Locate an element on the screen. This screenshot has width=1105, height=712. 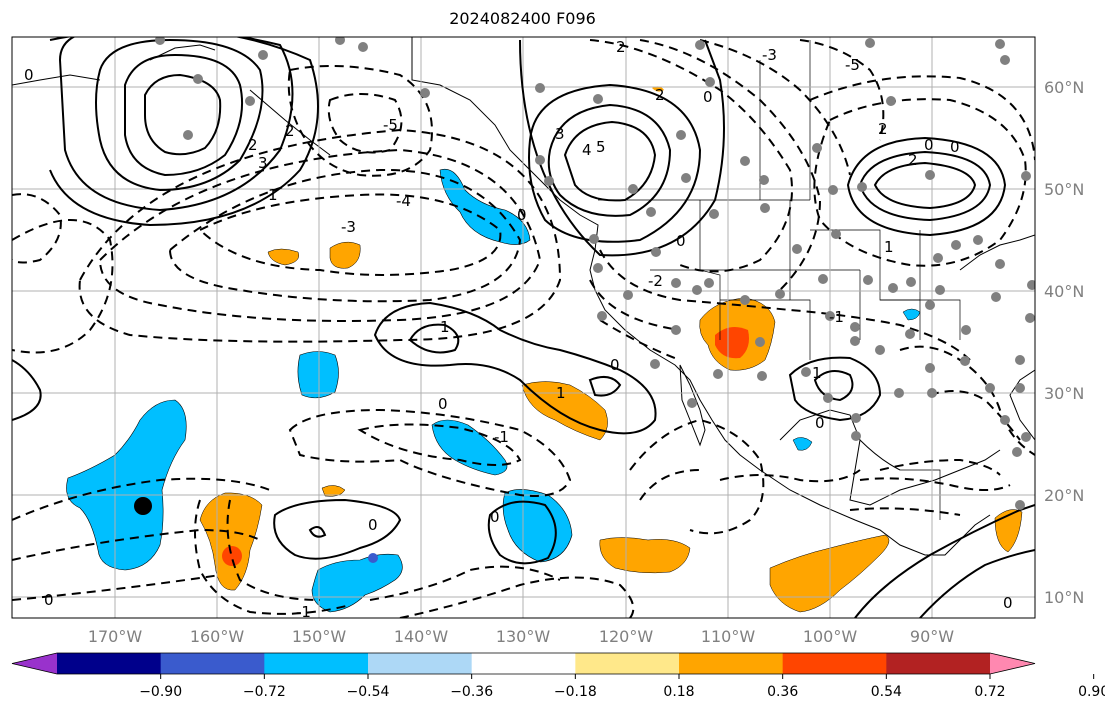
colorbar-tick-label: 0.90 is located at coordinates (1091, 692).